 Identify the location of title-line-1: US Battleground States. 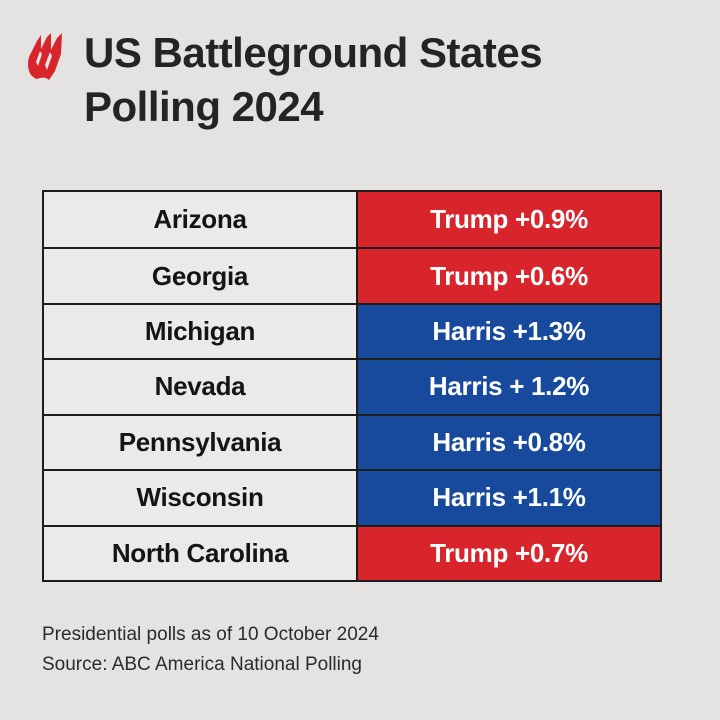
(313, 52).